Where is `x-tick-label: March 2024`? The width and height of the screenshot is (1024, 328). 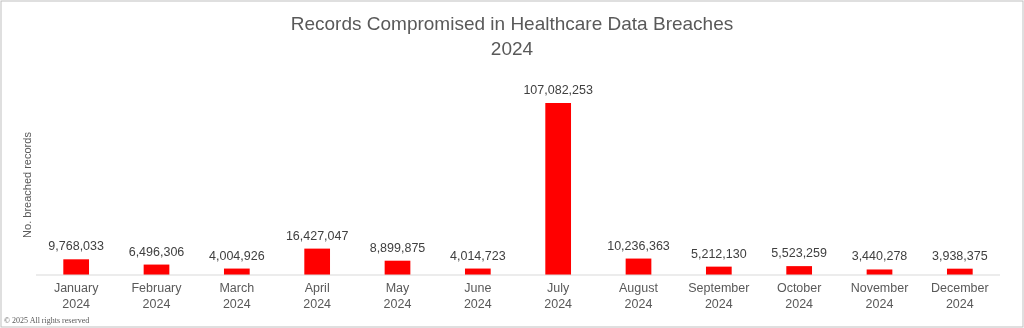
x-tick-label: March 2024 is located at coordinates (237, 296).